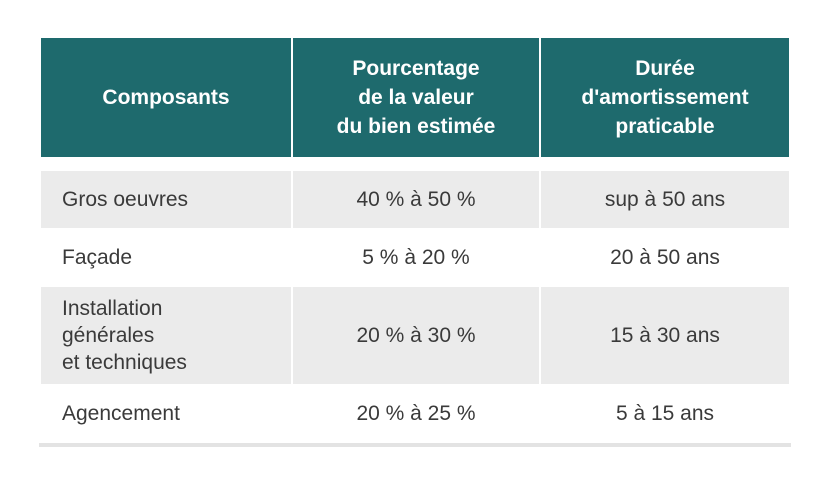 This screenshot has width=827, height=490. I want to click on header-duree-label: Durée d'amortissement praticable, so click(665, 97).